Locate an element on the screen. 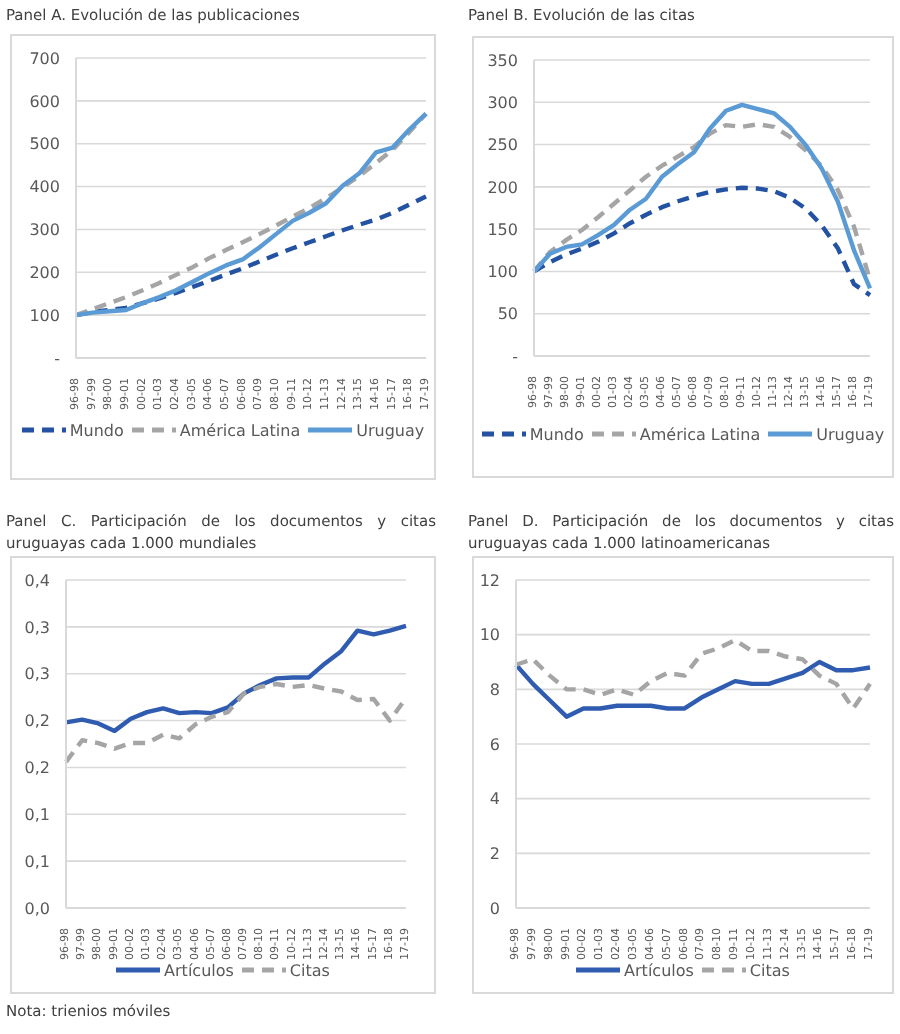 Image resolution: width=900 pixels, height=1034 pixels. y-tick-label: 250 is located at coordinates (502, 145).